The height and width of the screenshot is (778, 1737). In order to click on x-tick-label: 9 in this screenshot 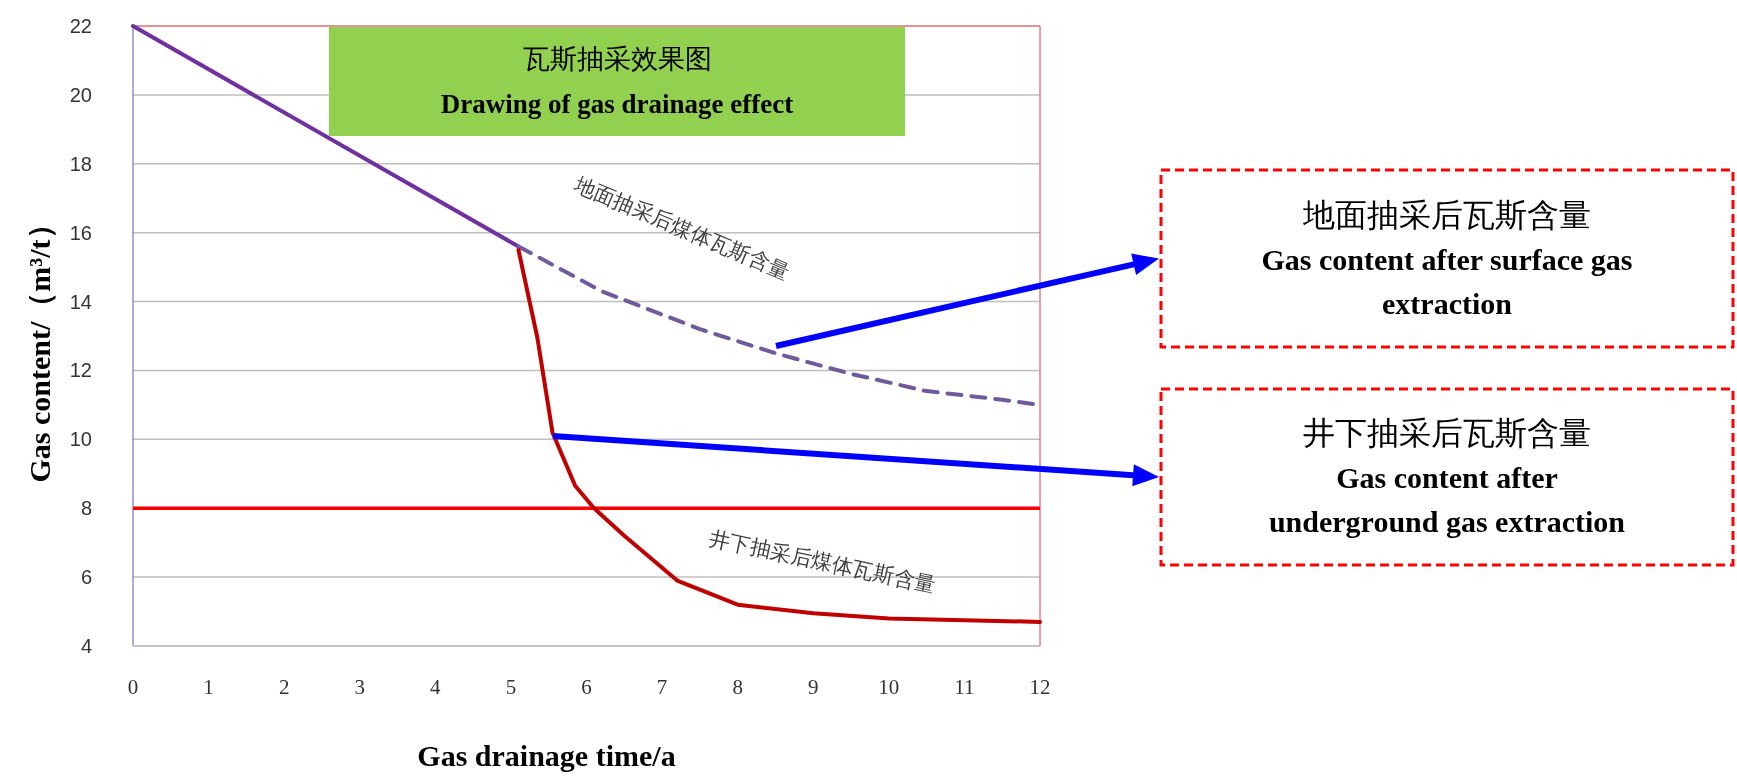, I will do `click(813, 687)`.